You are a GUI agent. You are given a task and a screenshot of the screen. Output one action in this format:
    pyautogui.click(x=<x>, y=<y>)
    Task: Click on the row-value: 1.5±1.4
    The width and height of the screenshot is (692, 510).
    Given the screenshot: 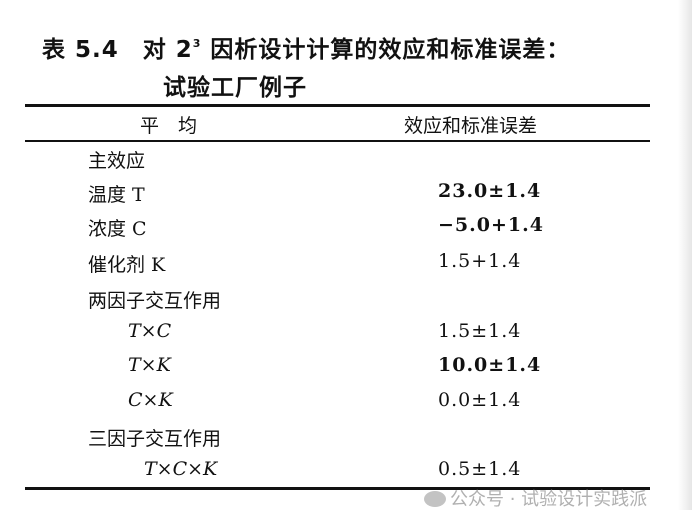 What is the action you would take?
    pyautogui.click(x=480, y=331)
    